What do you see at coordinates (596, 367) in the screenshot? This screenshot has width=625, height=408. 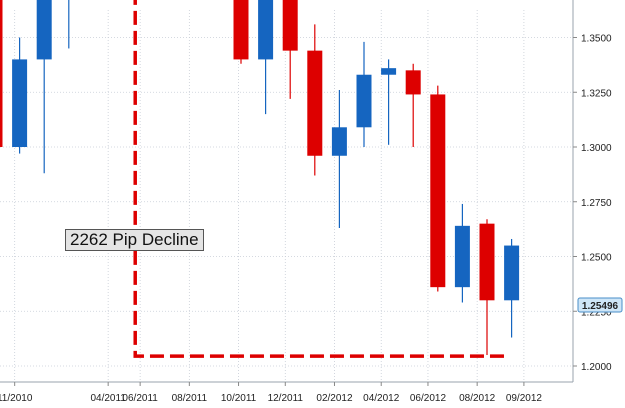 I see `y-tick-label: 1.2000` at bounding box center [596, 367].